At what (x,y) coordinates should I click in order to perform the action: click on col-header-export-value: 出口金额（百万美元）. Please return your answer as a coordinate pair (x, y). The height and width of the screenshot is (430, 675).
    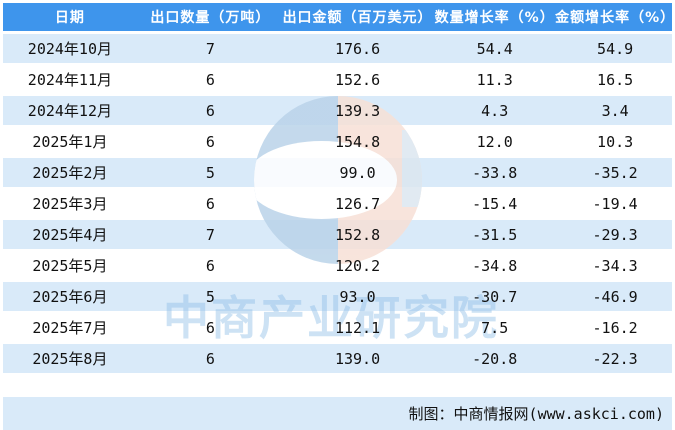
    Looking at the image, I should click on (357, 18).